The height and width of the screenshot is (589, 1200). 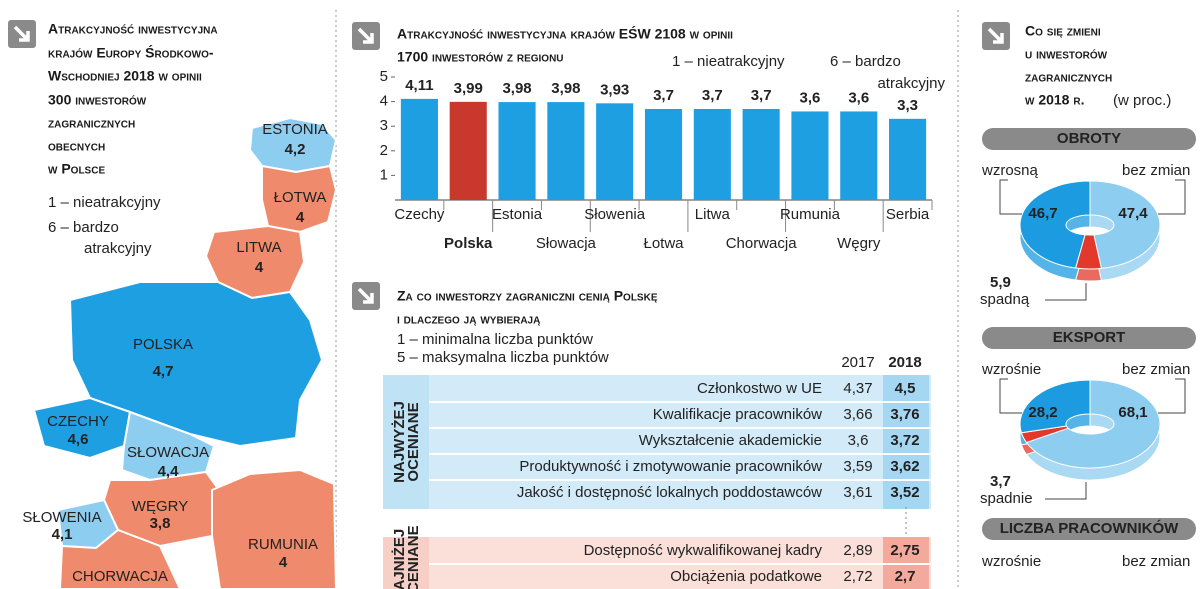 I want to click on cell: 3,72, so click(x=904, y=440).